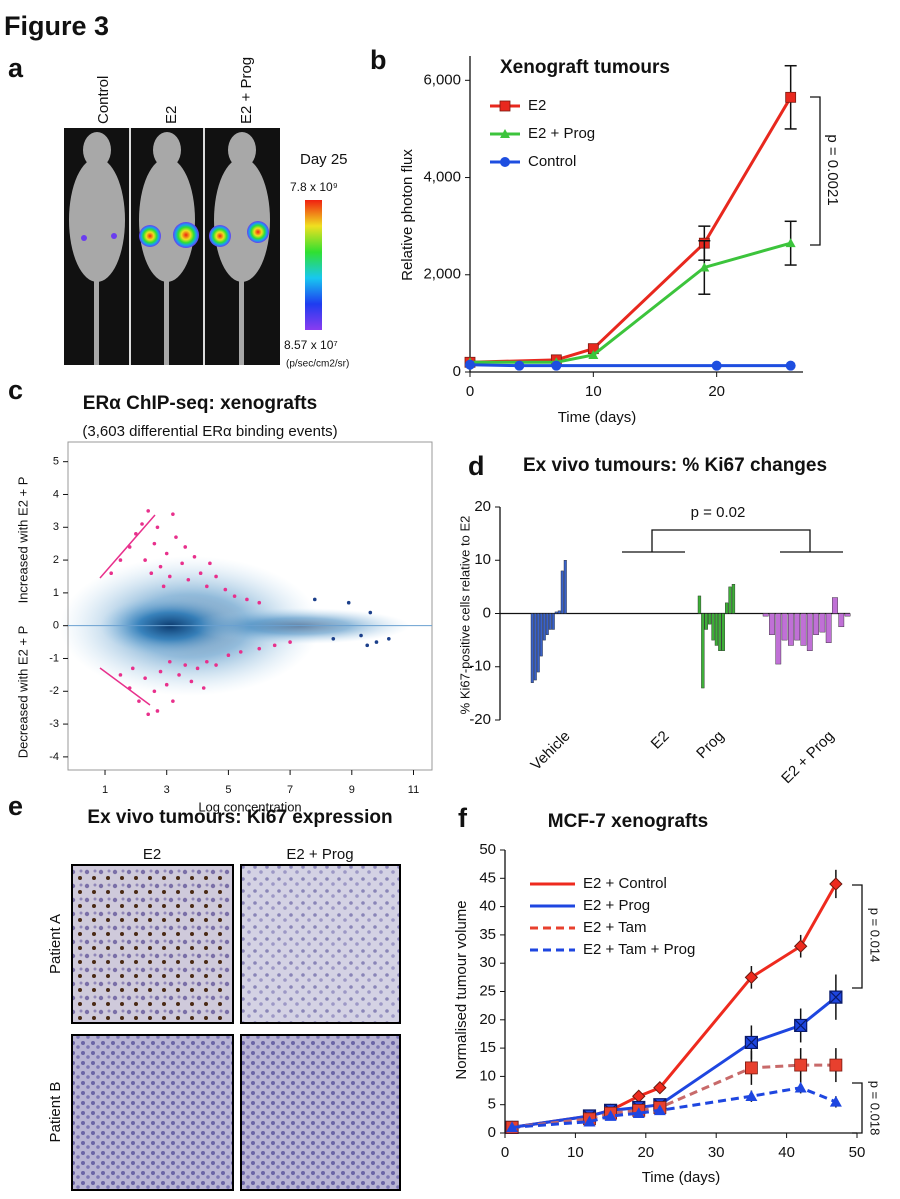 The height and width of the screenshot is (1199, 900). Describe the element at coordinates (505, 1152) in the screenshot. I see `x-tick-label: 0` at that location.